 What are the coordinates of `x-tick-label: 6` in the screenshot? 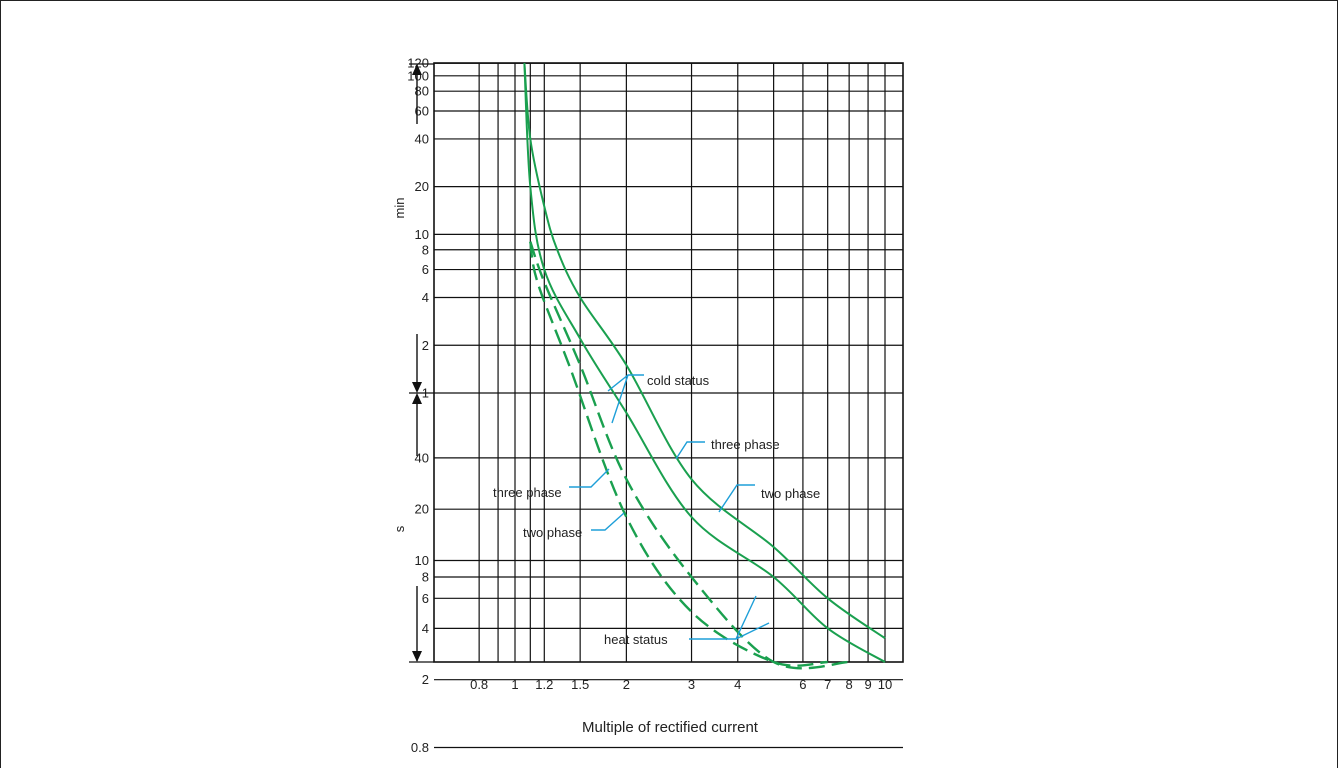 It's located at (802, 684).